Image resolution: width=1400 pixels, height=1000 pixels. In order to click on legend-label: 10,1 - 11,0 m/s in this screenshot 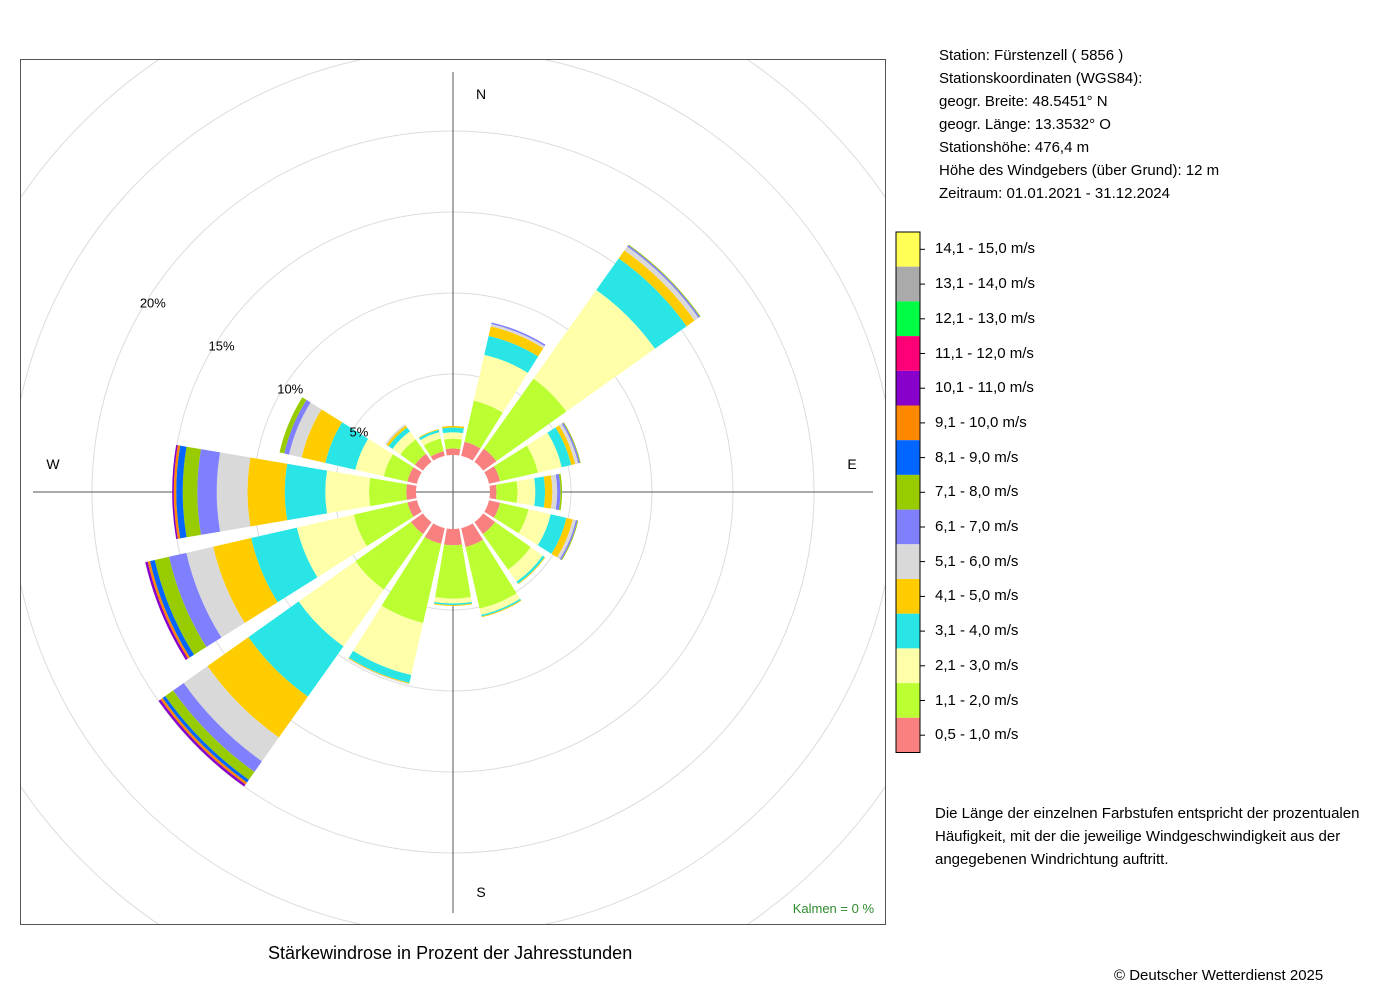, I will do `click(984, 388)`.